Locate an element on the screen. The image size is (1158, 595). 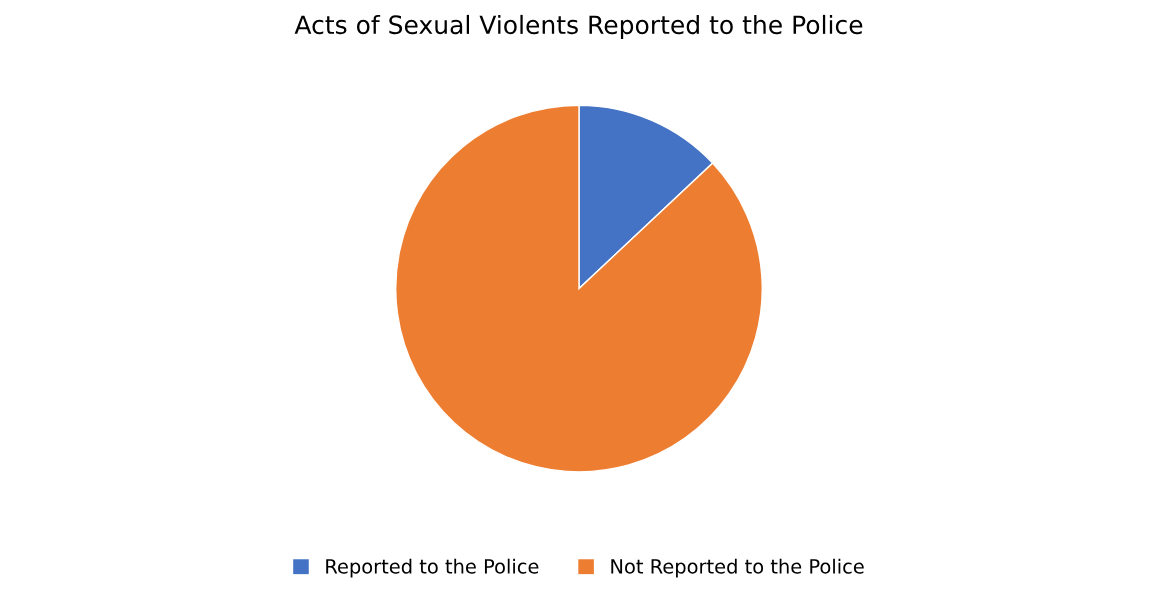
legend-label: Reported to the Police is located at coordinates (432, 568).